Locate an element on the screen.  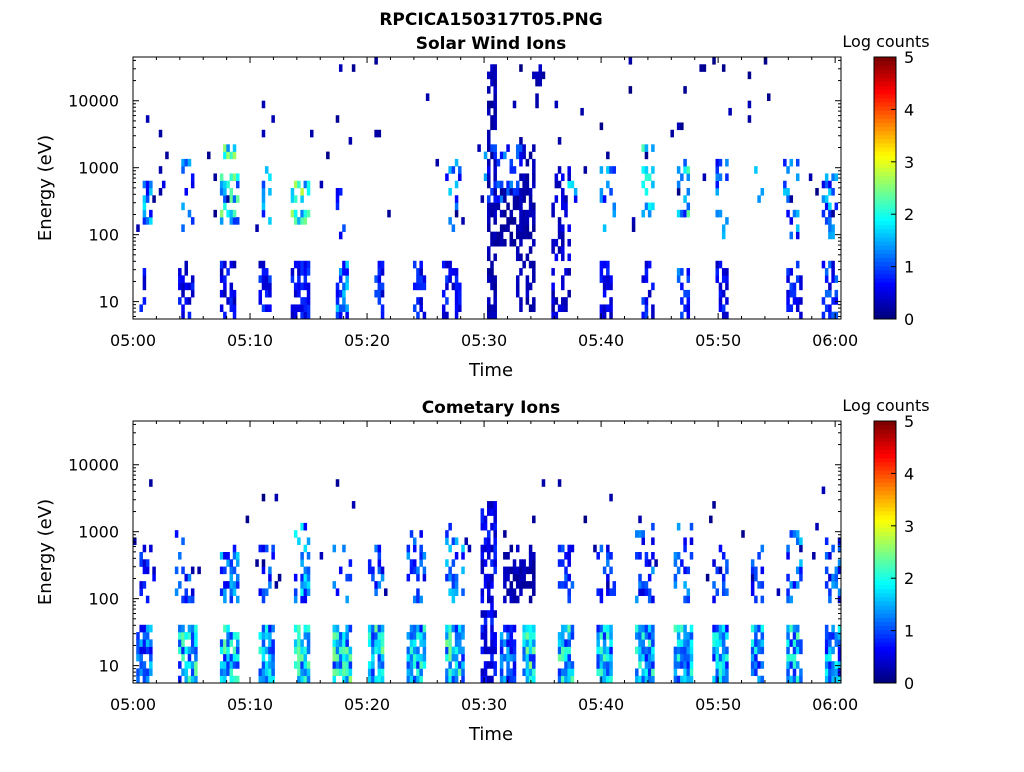
x-tick-label: 05:30 is located at coordinates (484, 340).